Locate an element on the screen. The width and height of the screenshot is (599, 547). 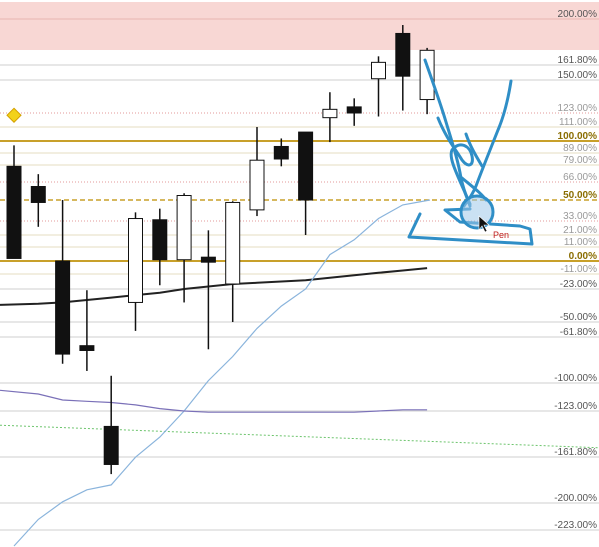
level-label-11: 21.00% is located at coordinates (580, 230).